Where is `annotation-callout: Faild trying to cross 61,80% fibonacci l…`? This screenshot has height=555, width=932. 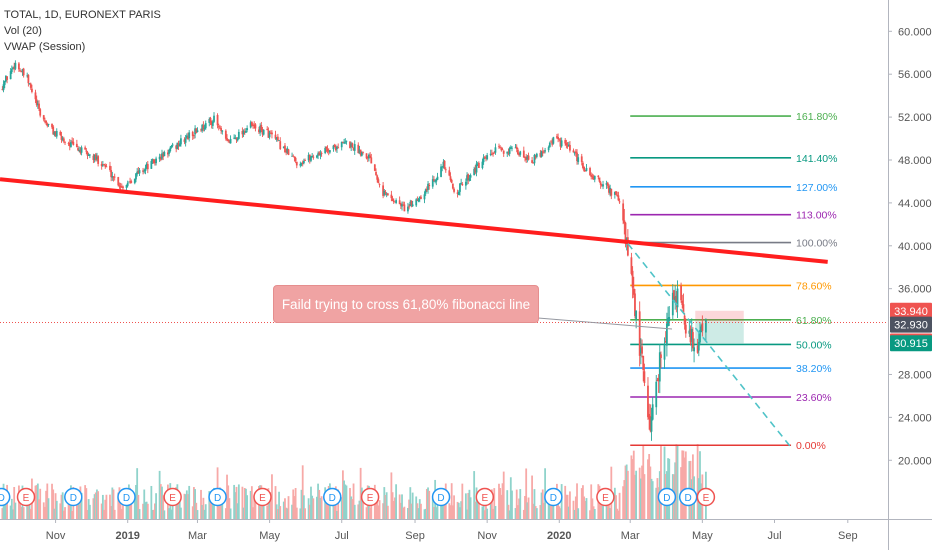
annotation-callout: Faild trying to cross 61,80% fibonacci l… is located at coordinates (406, 304).